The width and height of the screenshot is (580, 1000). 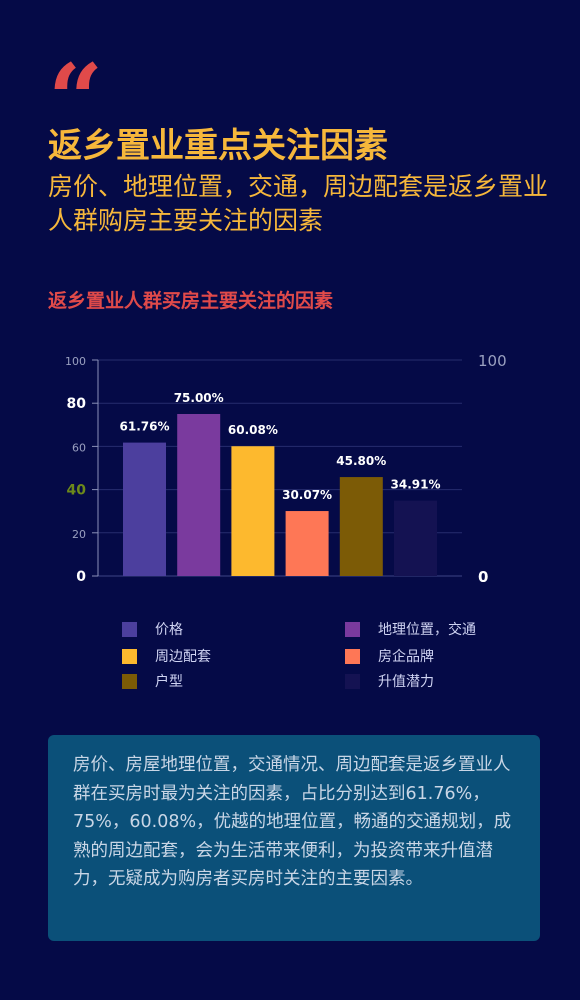 I want to click on page-title: 返乡置业重点关注因素, so click(x=218, y=146).